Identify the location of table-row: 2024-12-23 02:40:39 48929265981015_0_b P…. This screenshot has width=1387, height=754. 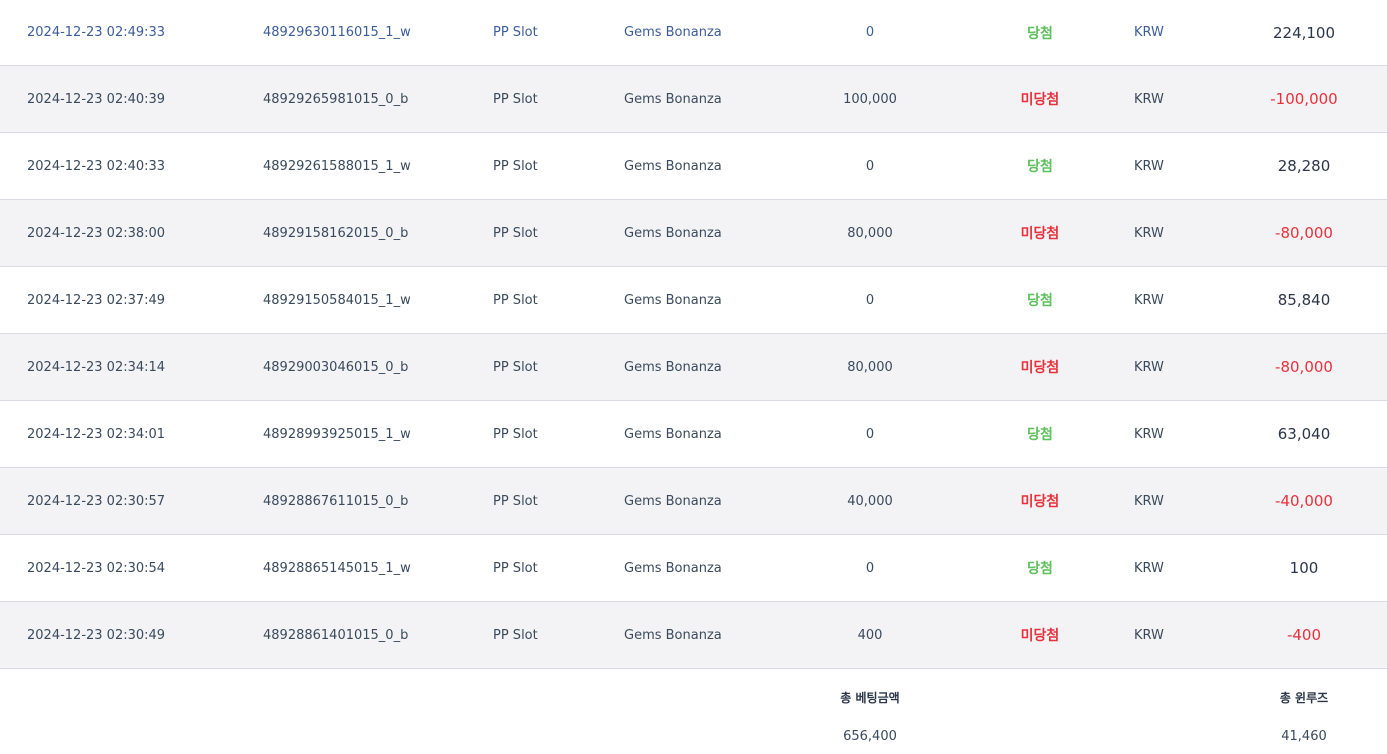
(693, 99).